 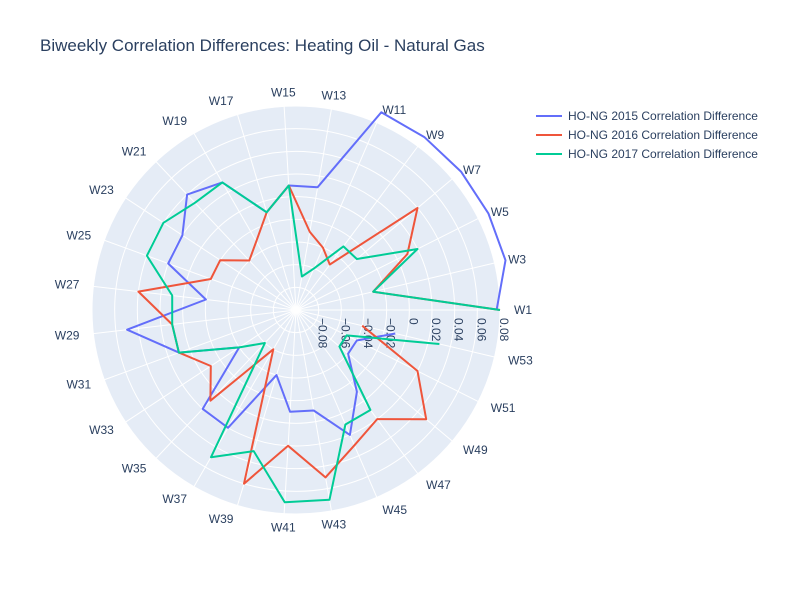 I want to click on angular-tick-label: W49, so click(x=475, y=450).